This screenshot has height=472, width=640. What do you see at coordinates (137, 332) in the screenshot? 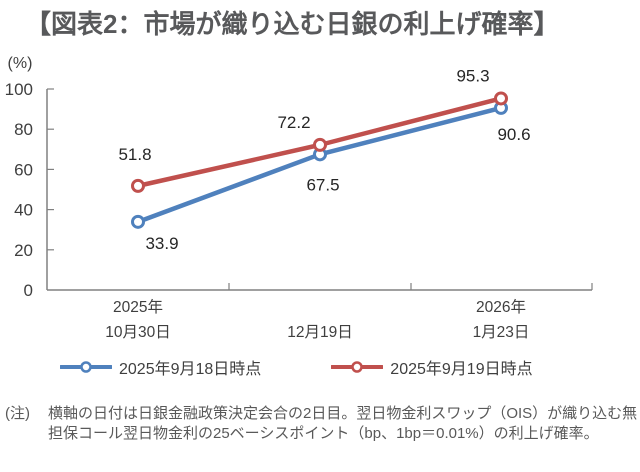
I see `x-tick-label: 10月30日` at bounding box center [137, 332].